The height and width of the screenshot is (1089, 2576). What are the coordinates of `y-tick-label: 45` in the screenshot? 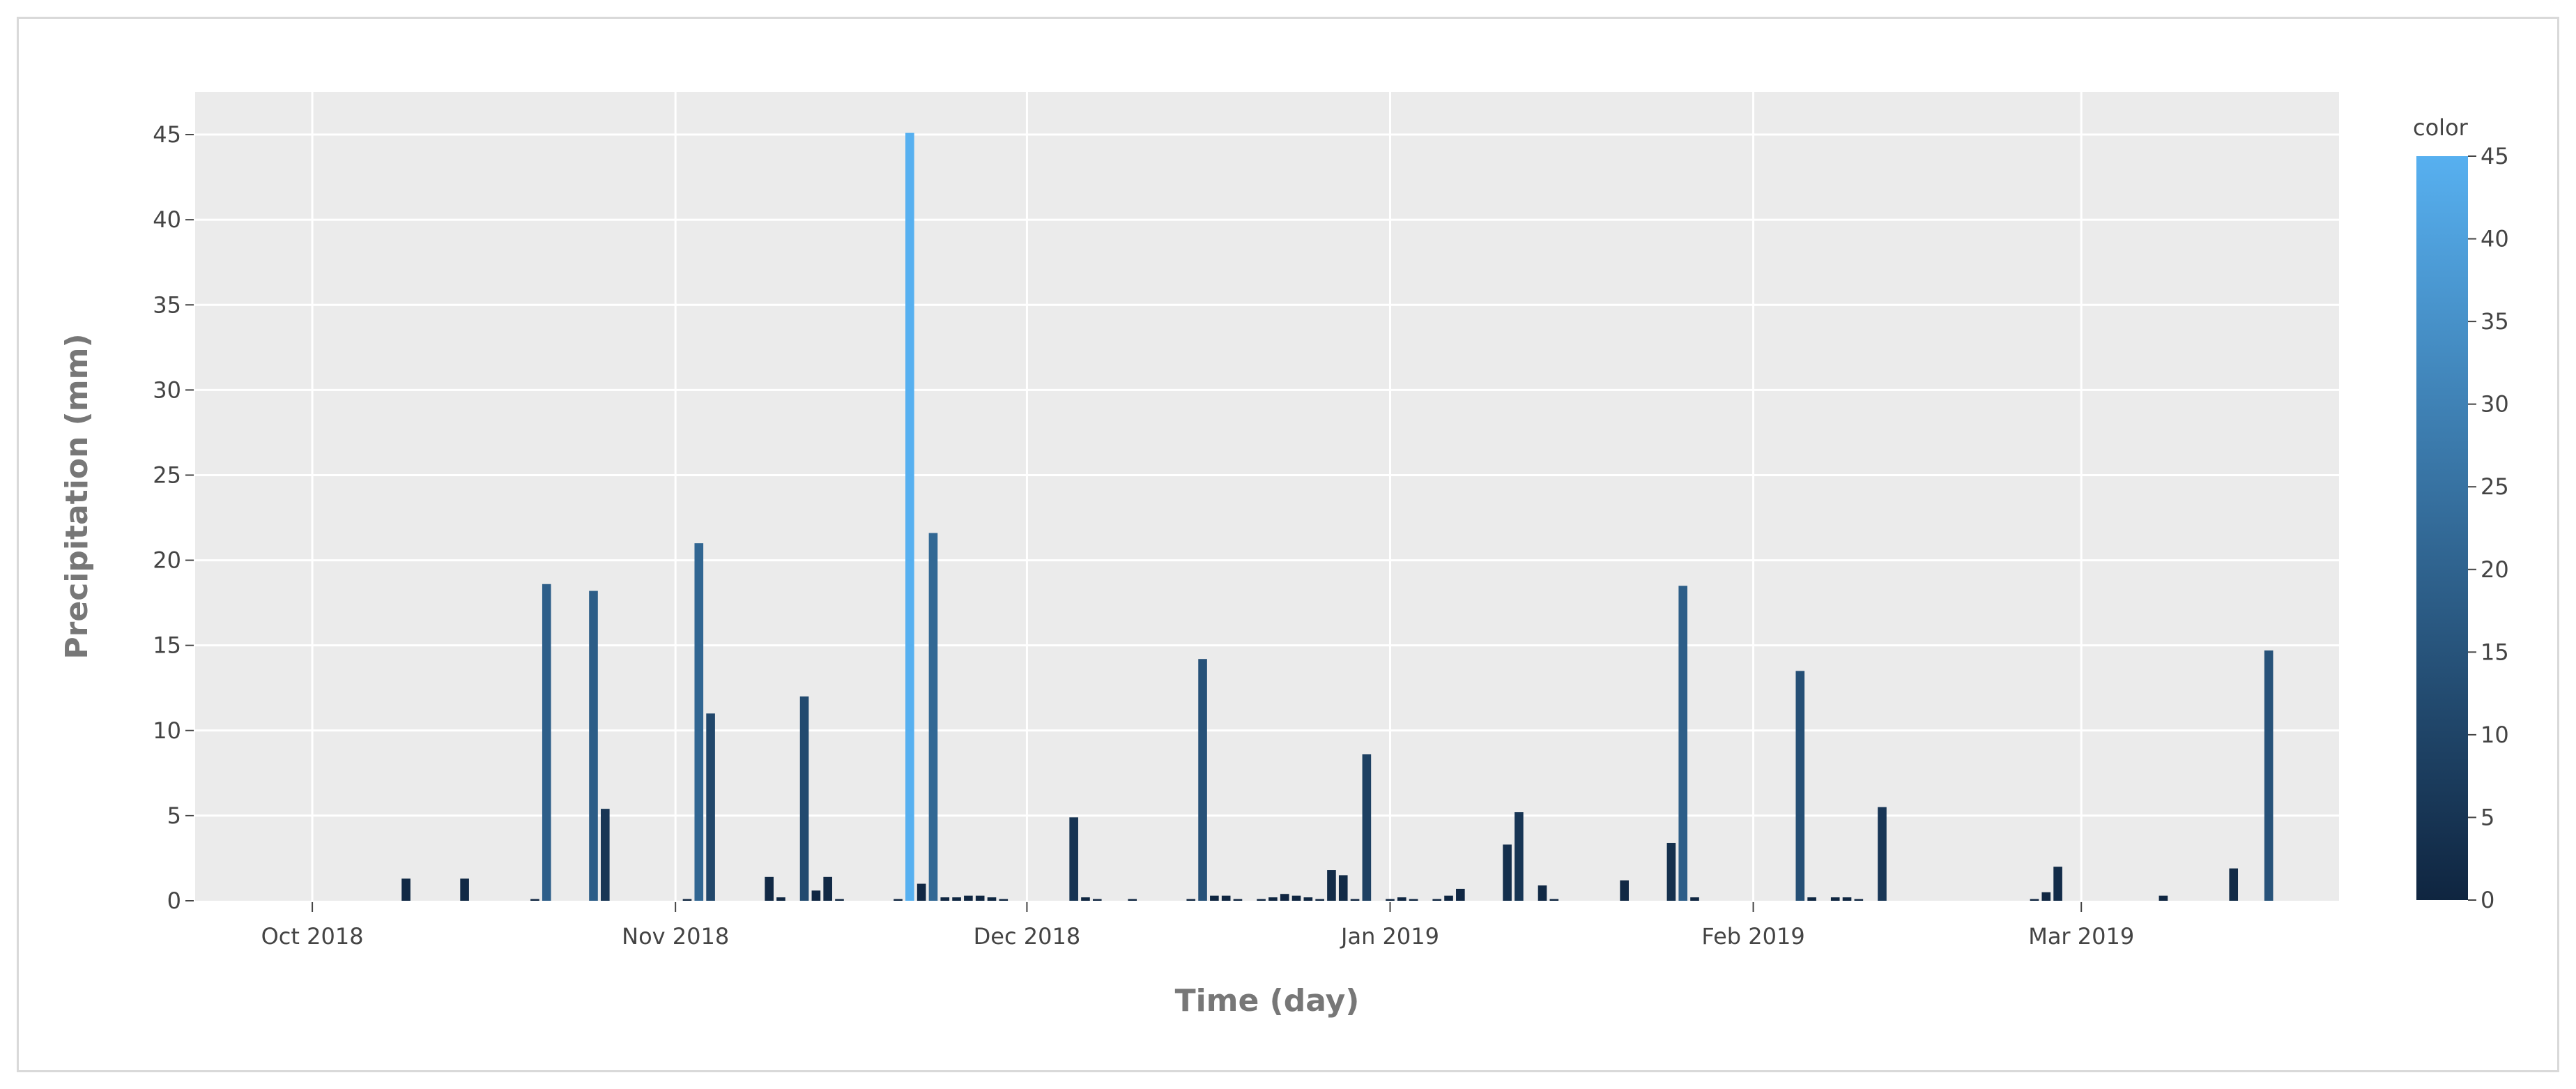 It's located at (167, 134).